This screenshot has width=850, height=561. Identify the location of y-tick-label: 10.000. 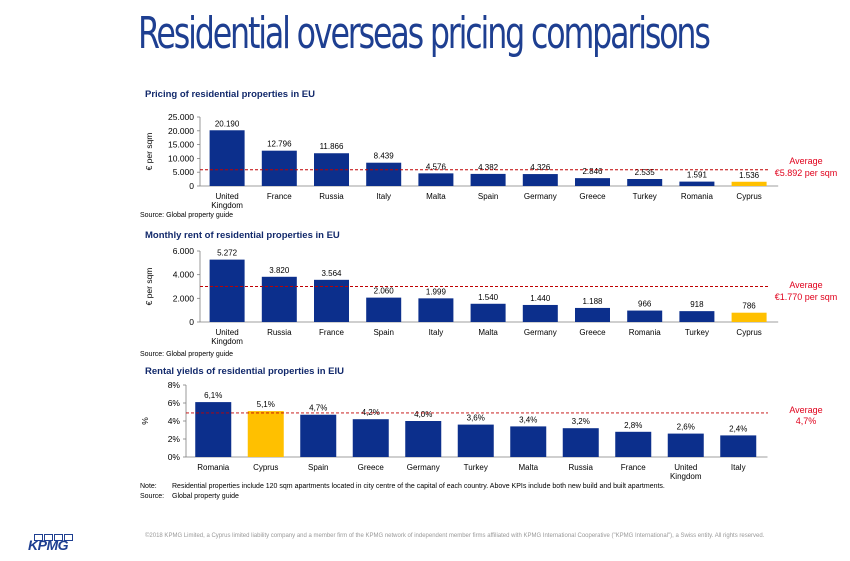
(181, 158).